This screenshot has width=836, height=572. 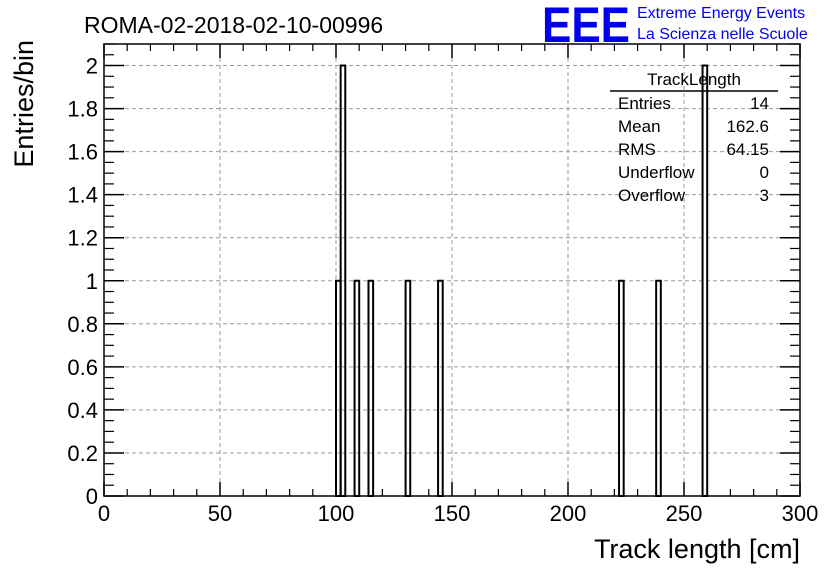 I want to click on y-tick-label: 0, so click(x=92, y=496).